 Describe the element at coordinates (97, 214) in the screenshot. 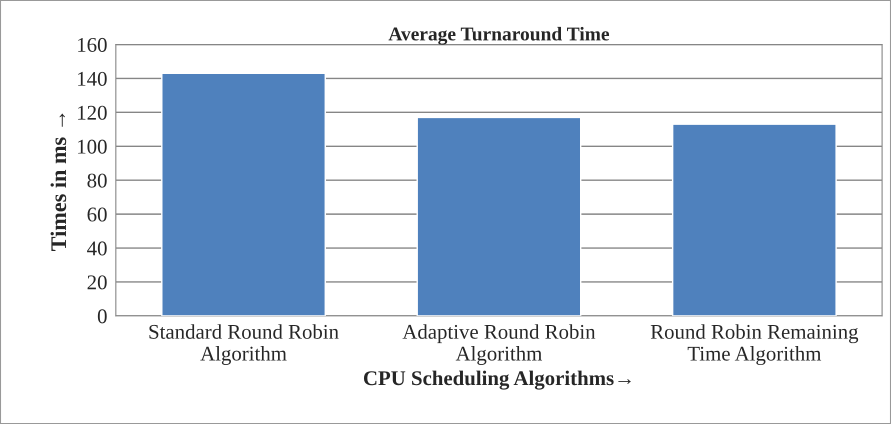

I see `y-tick-label: 60` at that location.